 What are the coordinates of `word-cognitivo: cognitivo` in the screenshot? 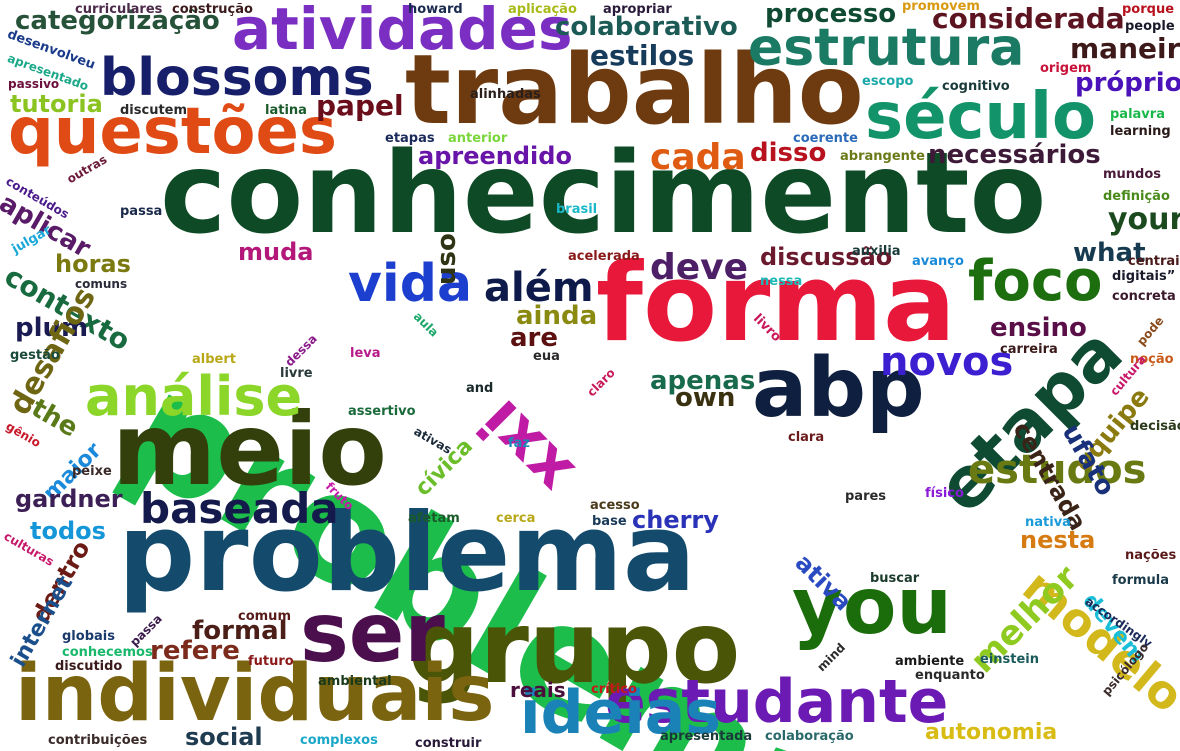 It's located at (976, 86).